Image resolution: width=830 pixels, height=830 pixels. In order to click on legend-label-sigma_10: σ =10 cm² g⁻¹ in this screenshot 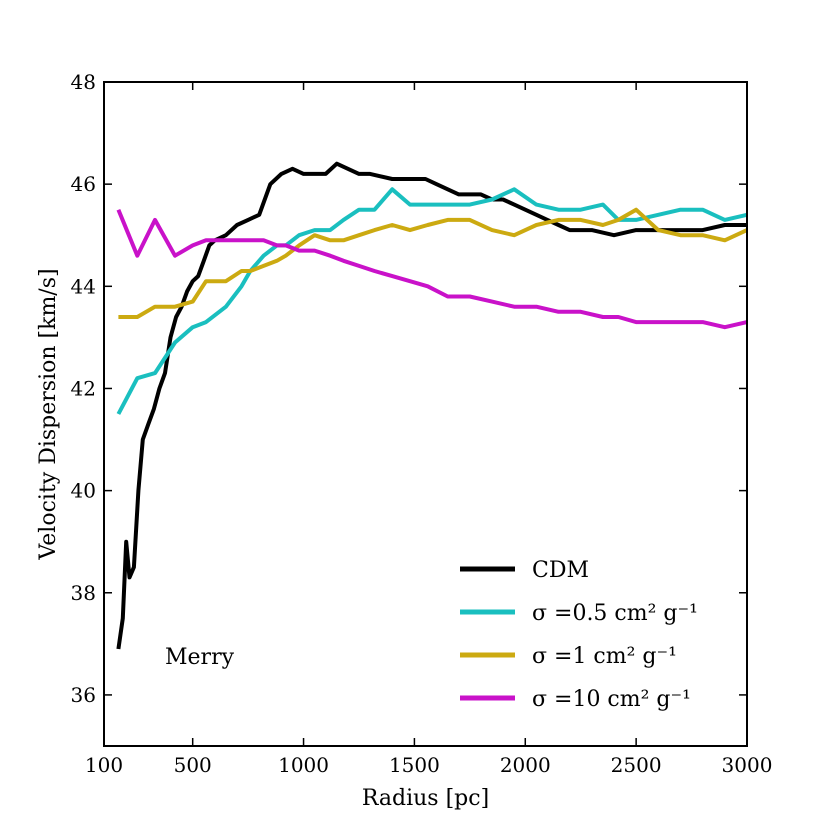, I will do `click(611, 699)`.